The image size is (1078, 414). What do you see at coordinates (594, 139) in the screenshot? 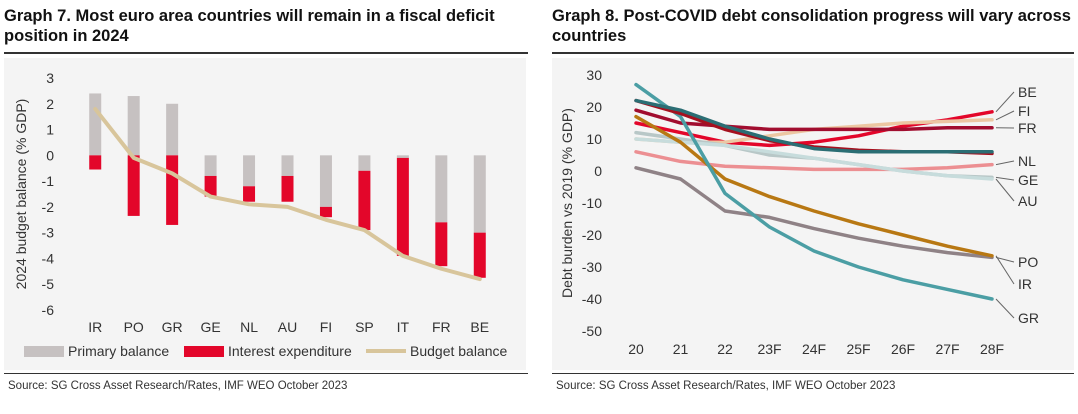
I see `y-tick-label: 10` at bounding box center [594, 139].